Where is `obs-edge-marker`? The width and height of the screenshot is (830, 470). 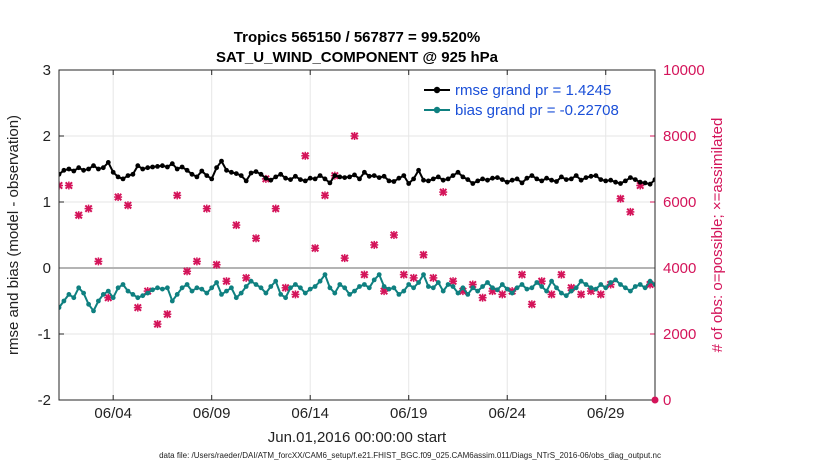
obs-edge-marker is located at coordinates (655, 400).